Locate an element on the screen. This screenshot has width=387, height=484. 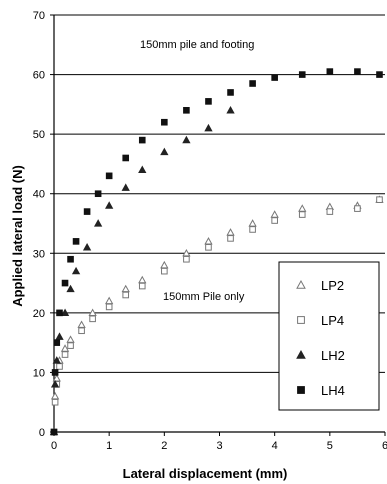
legend: LP2 LP4 LH2 LH4 is located at coordinates (329, 336).